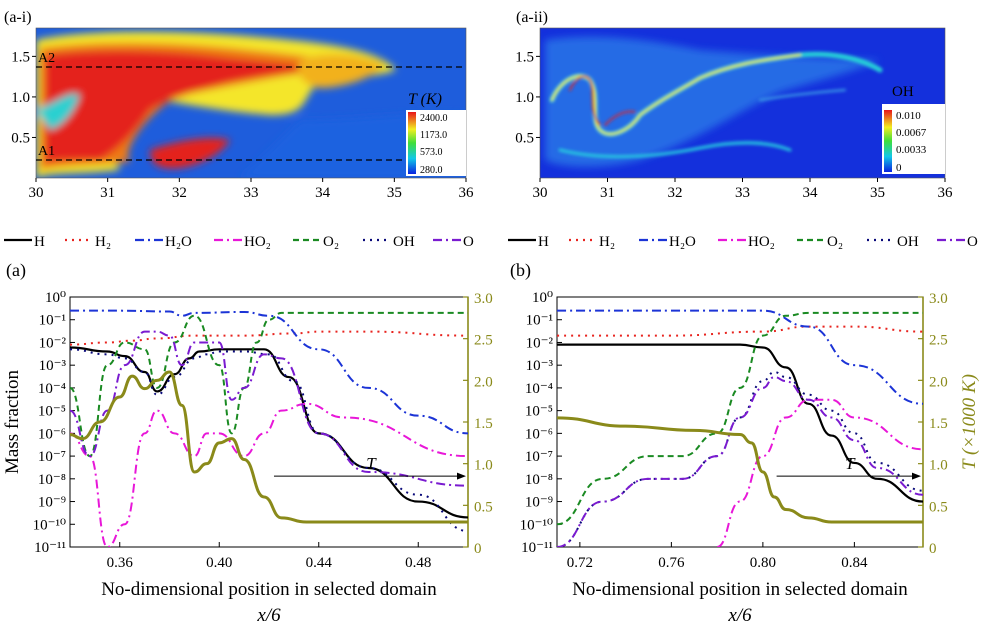 Image resolution: width=992 pixels, height=634 pixels. I want to click on x-tick-label: 0.44, so click(319, 563).